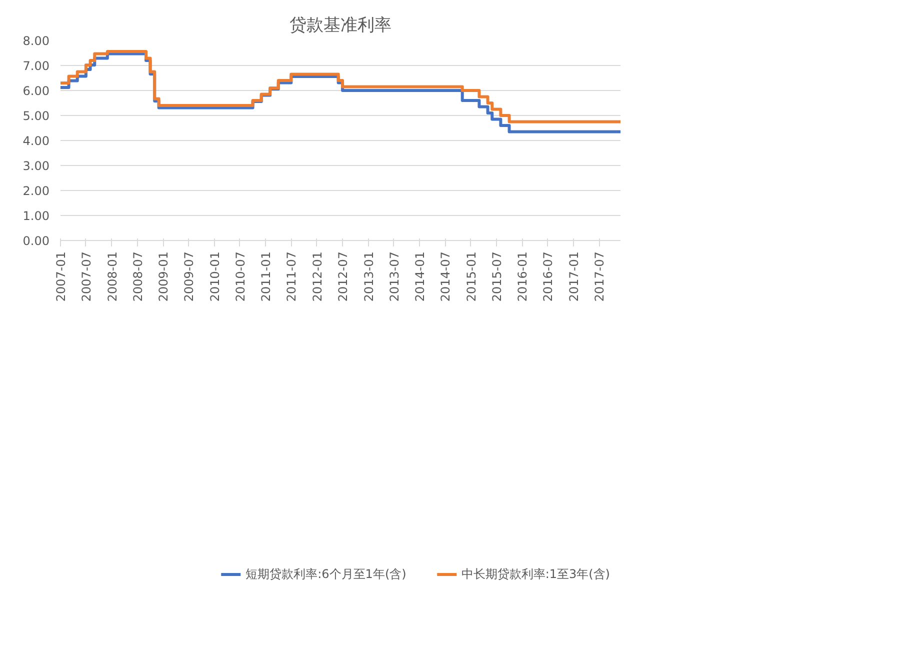 This screenshot has height=669, width=901. I want to click on x-tick-label: 2012-07, so click(343, 277).